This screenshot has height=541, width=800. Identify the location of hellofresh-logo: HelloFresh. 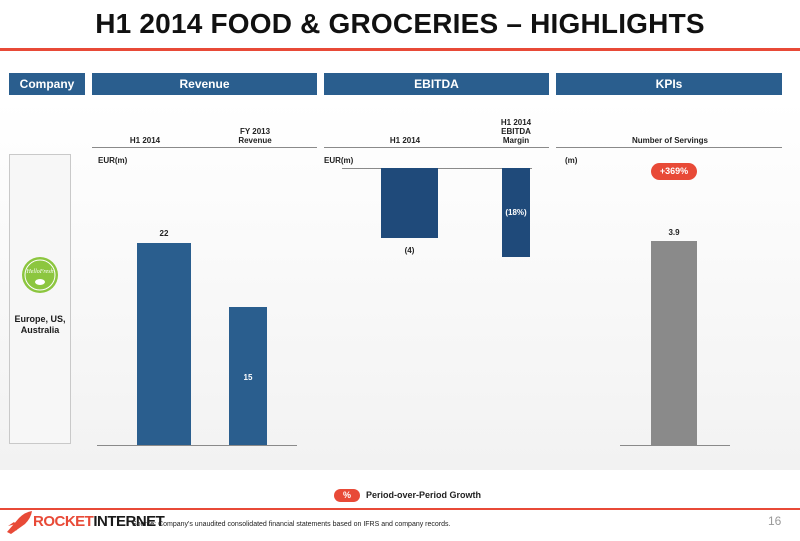
(40, 275).